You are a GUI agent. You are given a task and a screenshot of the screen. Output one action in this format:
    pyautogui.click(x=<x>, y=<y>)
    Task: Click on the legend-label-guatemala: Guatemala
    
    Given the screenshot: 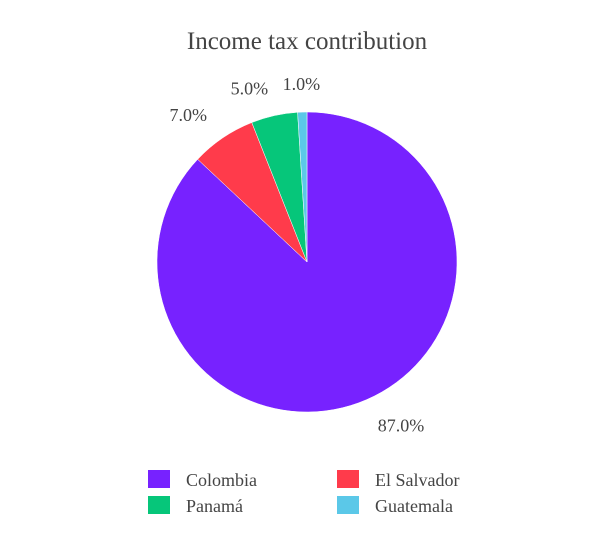 What is the action you would take?
    pyautogui.click(x=414, y=506)
    